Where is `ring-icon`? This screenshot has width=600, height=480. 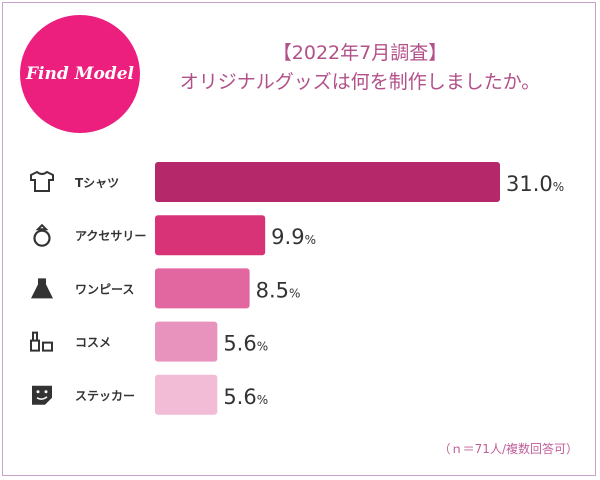
ring-icon is located at coordinates (42, 235).